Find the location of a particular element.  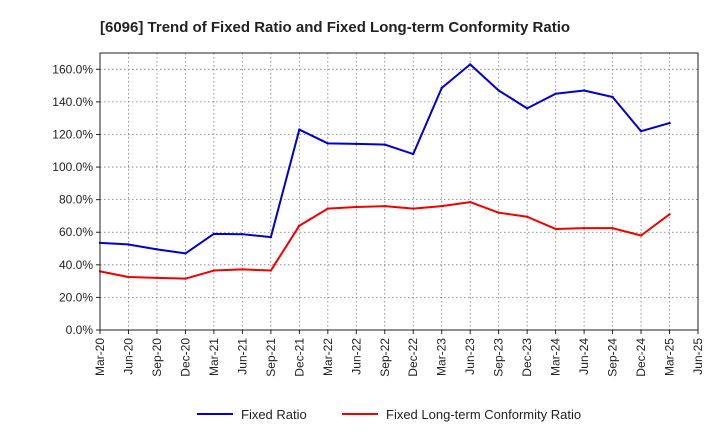

y-tick-label: 140.0% is located at coordinates (72, 102).